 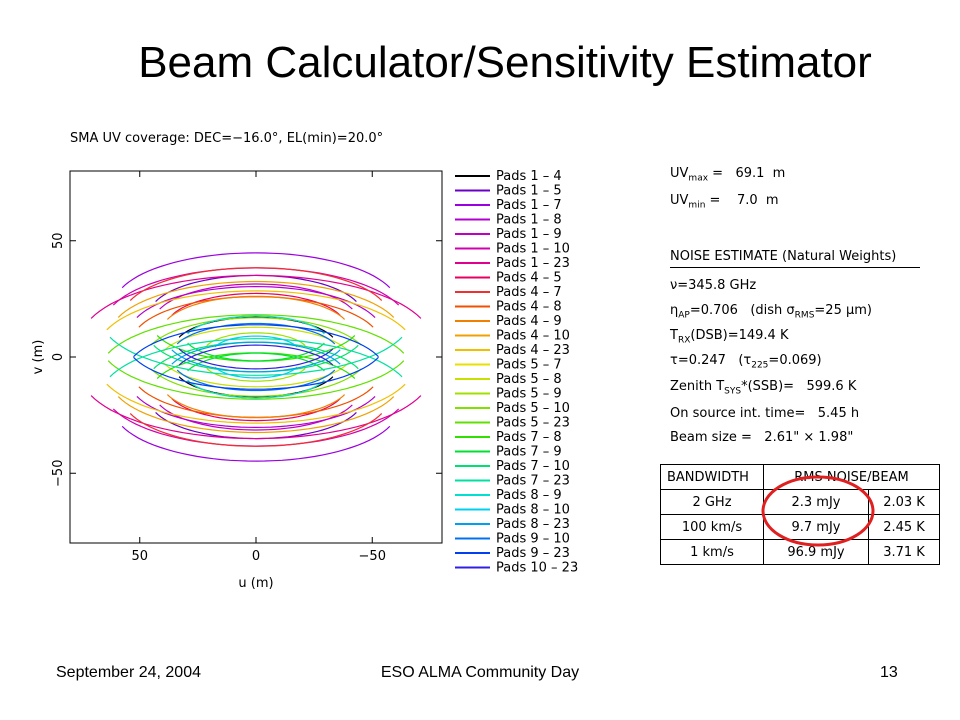 I want to click on legend-label: Pads 1 – 5, so click(x=529, y=191).